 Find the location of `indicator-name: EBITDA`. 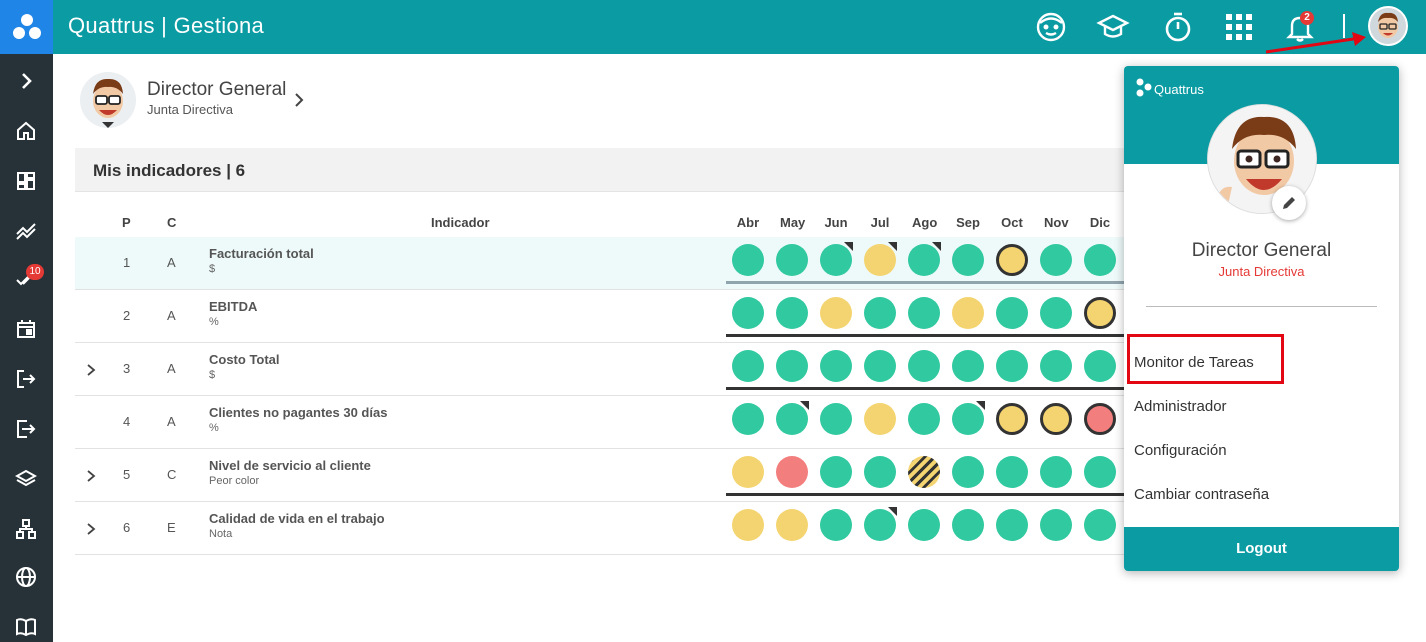

indicator-name: EBITDA is located at coordinates (233, 306).